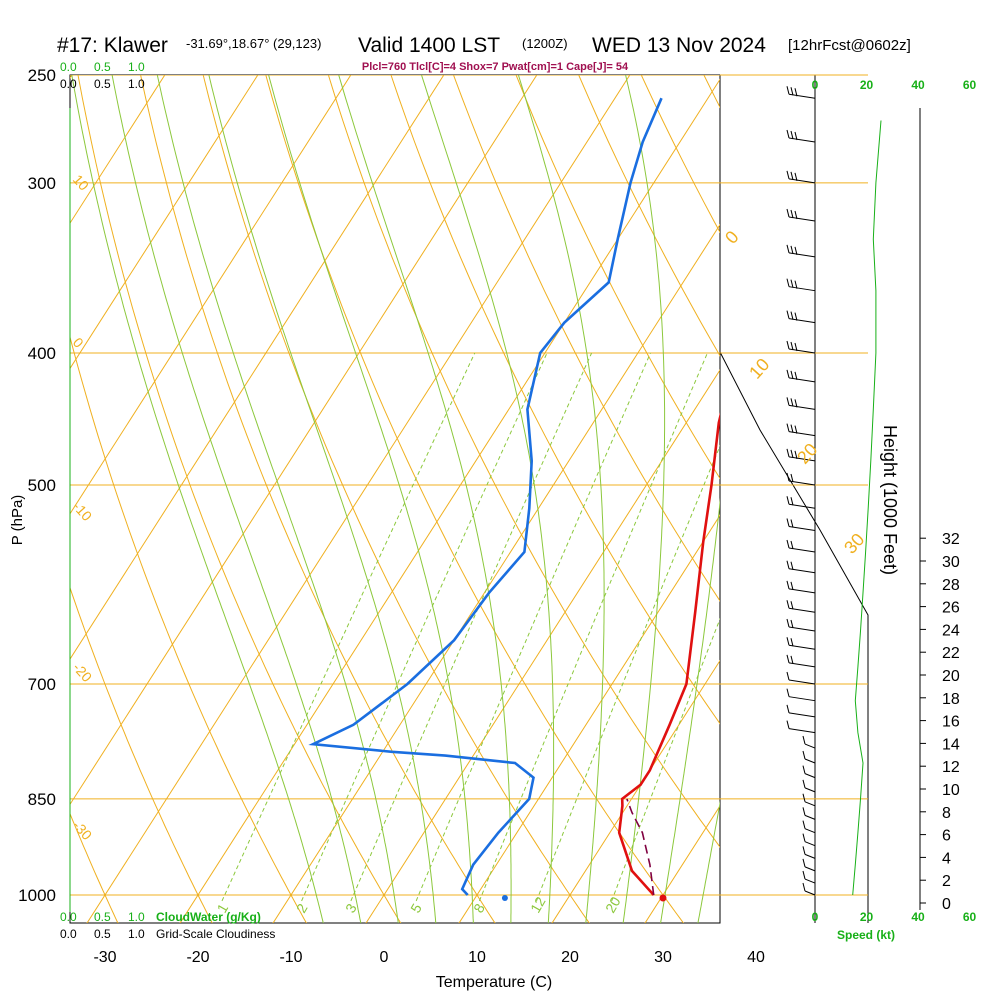 The width and height of the screenshot is (1000, 1000). What do you see at coordinates (83, 511) in the screenshot?
I see `dry-adiabat-label: -10` at bounding box center [83, 511].